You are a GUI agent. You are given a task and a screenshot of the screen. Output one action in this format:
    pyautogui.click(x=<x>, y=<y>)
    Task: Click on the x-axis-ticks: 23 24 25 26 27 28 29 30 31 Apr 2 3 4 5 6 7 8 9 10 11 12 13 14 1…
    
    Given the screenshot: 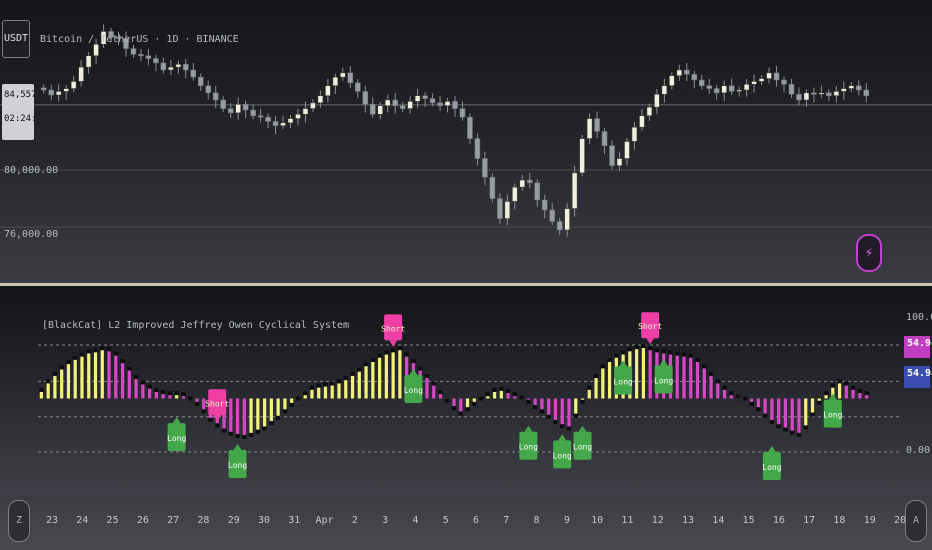 What is the action you would take?
    pyautogui.click(x=476, y=520)
    